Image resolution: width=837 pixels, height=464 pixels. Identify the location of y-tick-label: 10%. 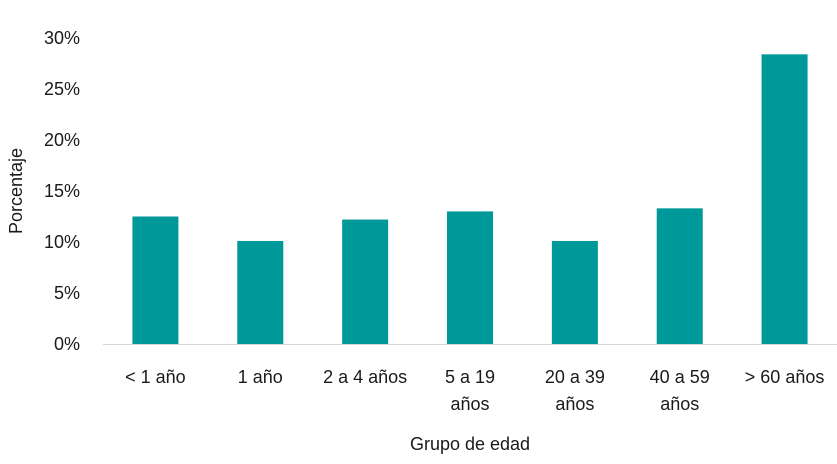
(62, 242).